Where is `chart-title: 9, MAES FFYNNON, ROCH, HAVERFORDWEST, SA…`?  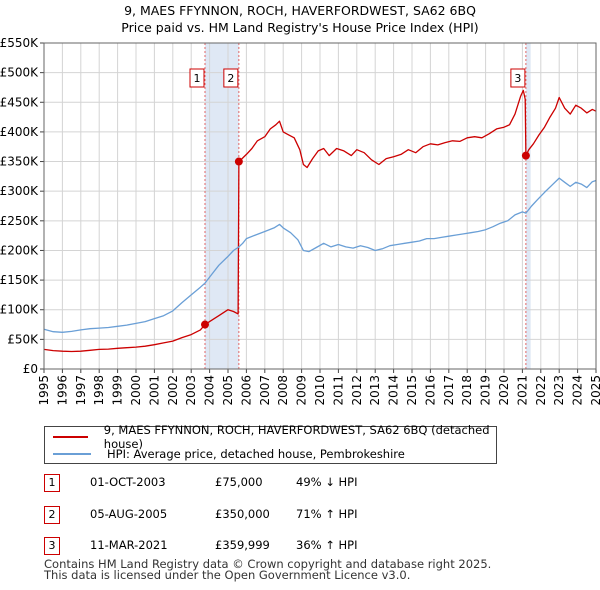
chart-title: 9, MAES FFYNNON, ROCH, HAVERFORDWEST, SA… is located at coordinates (300, 19).